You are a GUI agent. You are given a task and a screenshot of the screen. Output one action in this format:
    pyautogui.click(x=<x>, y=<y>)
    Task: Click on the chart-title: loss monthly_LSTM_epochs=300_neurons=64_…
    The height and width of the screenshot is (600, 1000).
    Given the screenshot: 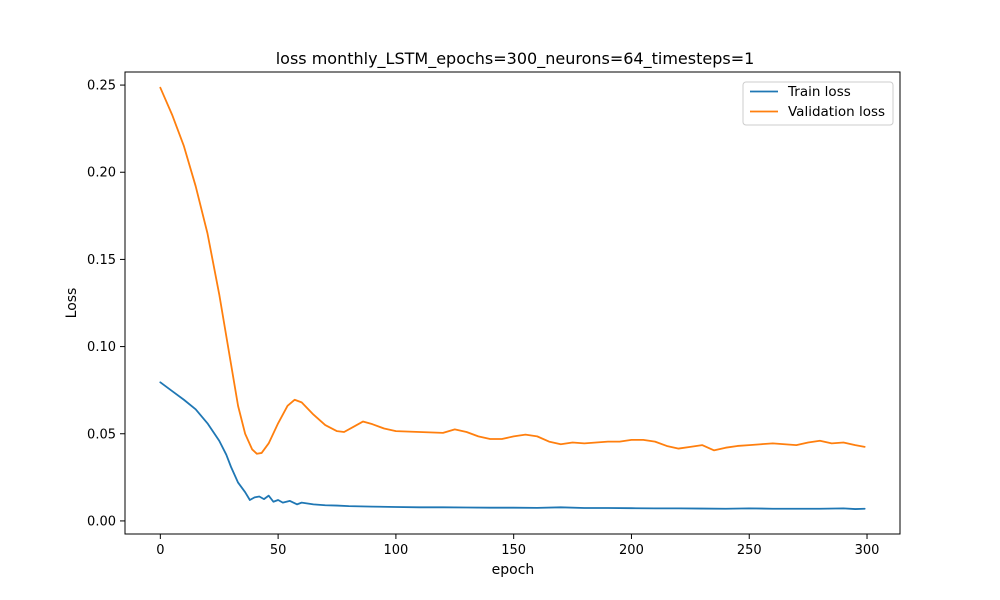 What is the action you would take?
    pyautogui.click(x=515, y=59)
    